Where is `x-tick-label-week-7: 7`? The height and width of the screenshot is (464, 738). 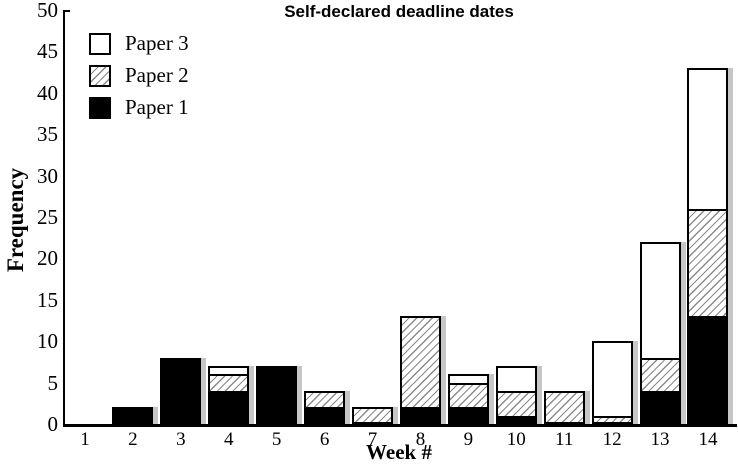
x-tick-label-week-7: 7 is located at coordinates (372, 439).